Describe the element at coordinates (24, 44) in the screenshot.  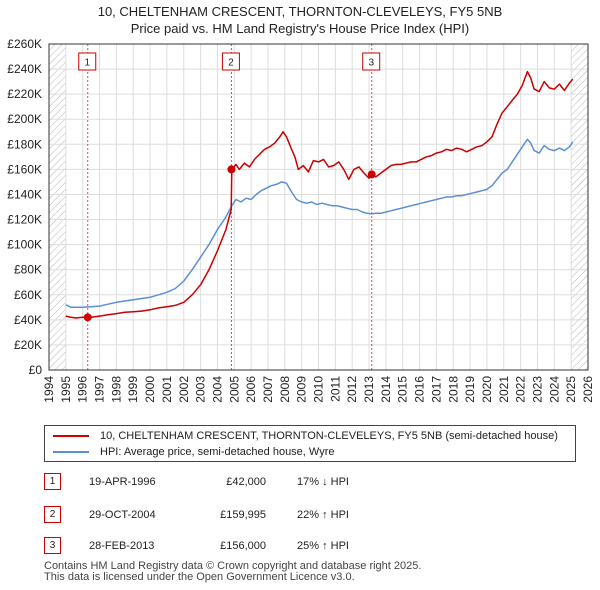
I see `y-tick-label: £260K` at that location.